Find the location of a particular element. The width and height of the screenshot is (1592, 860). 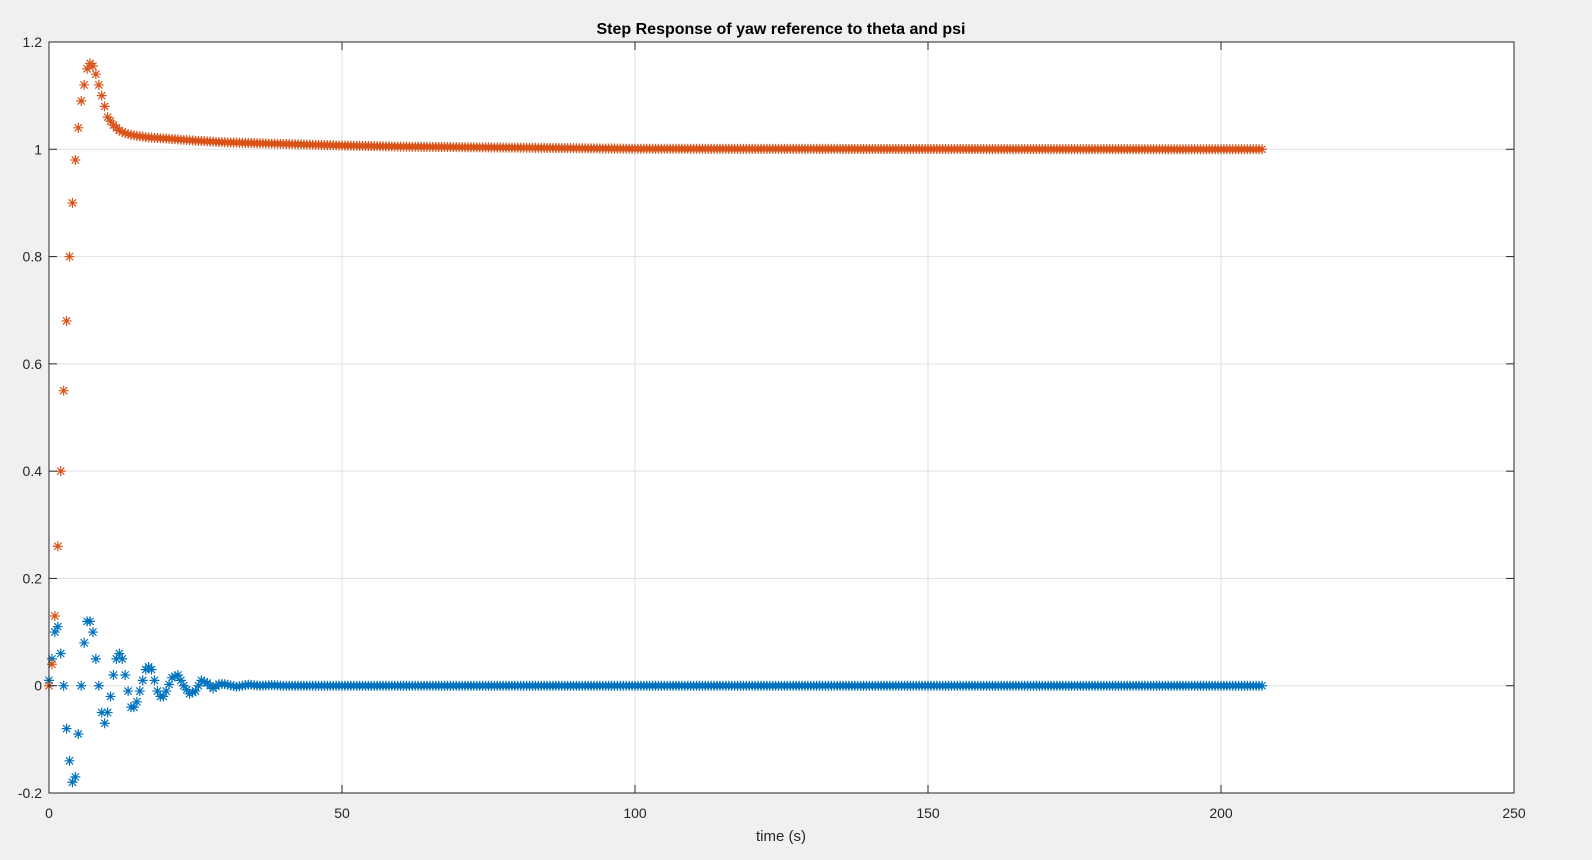

y-tick-label: 1 is located at coordinates (38, 149).